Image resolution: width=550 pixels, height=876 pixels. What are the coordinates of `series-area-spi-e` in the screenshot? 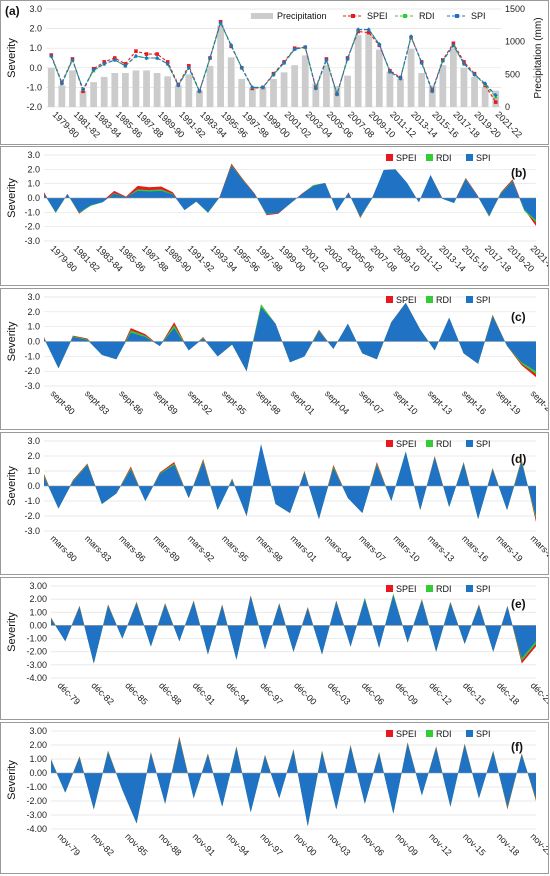 It's located at (293, 629).